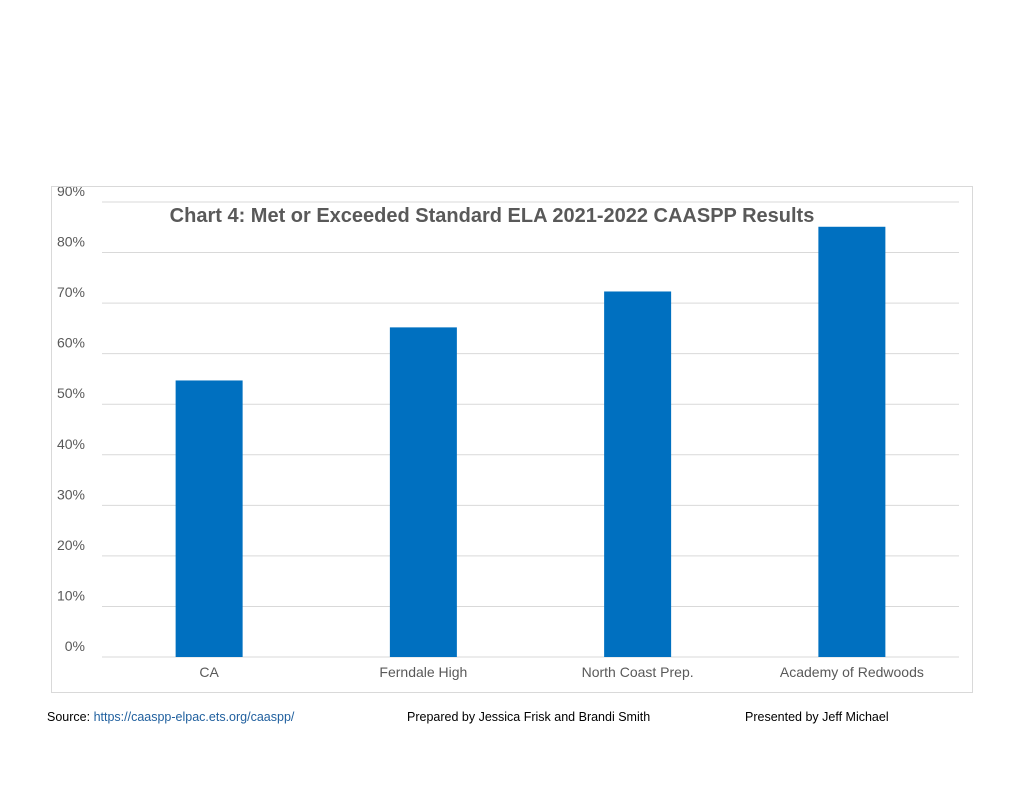 Image resolution: width=1024 pixels, height=791 pixels. I want to click on y-tick-label: 40%, so click(71, 444).